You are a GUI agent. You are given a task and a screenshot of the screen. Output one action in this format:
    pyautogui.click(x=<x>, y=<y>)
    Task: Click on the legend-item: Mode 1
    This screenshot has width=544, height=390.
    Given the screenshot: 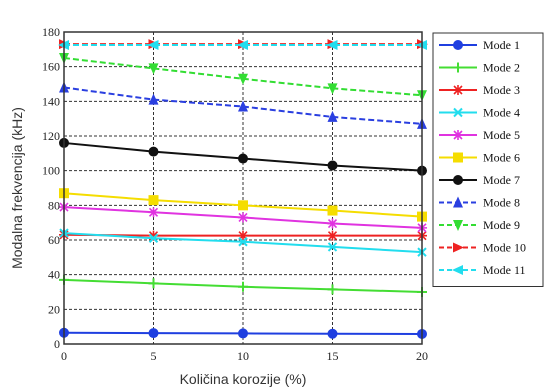 What is the action you would take?
    pyautogui.click(x=479, y=45)
    